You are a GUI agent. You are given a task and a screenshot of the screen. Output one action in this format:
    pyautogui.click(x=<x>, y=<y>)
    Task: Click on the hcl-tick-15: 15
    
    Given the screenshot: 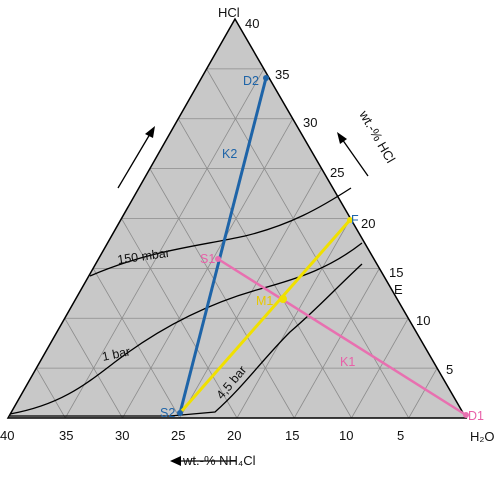 What is the action you would take?
    pyautogui.click(x=396, y=272)
    